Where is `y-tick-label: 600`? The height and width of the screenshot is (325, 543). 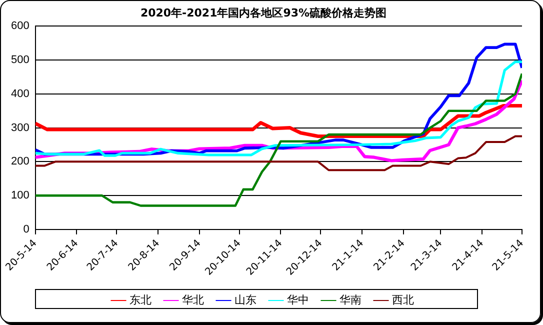
y-tick-label: 600 is located at coordinates (20, 26).